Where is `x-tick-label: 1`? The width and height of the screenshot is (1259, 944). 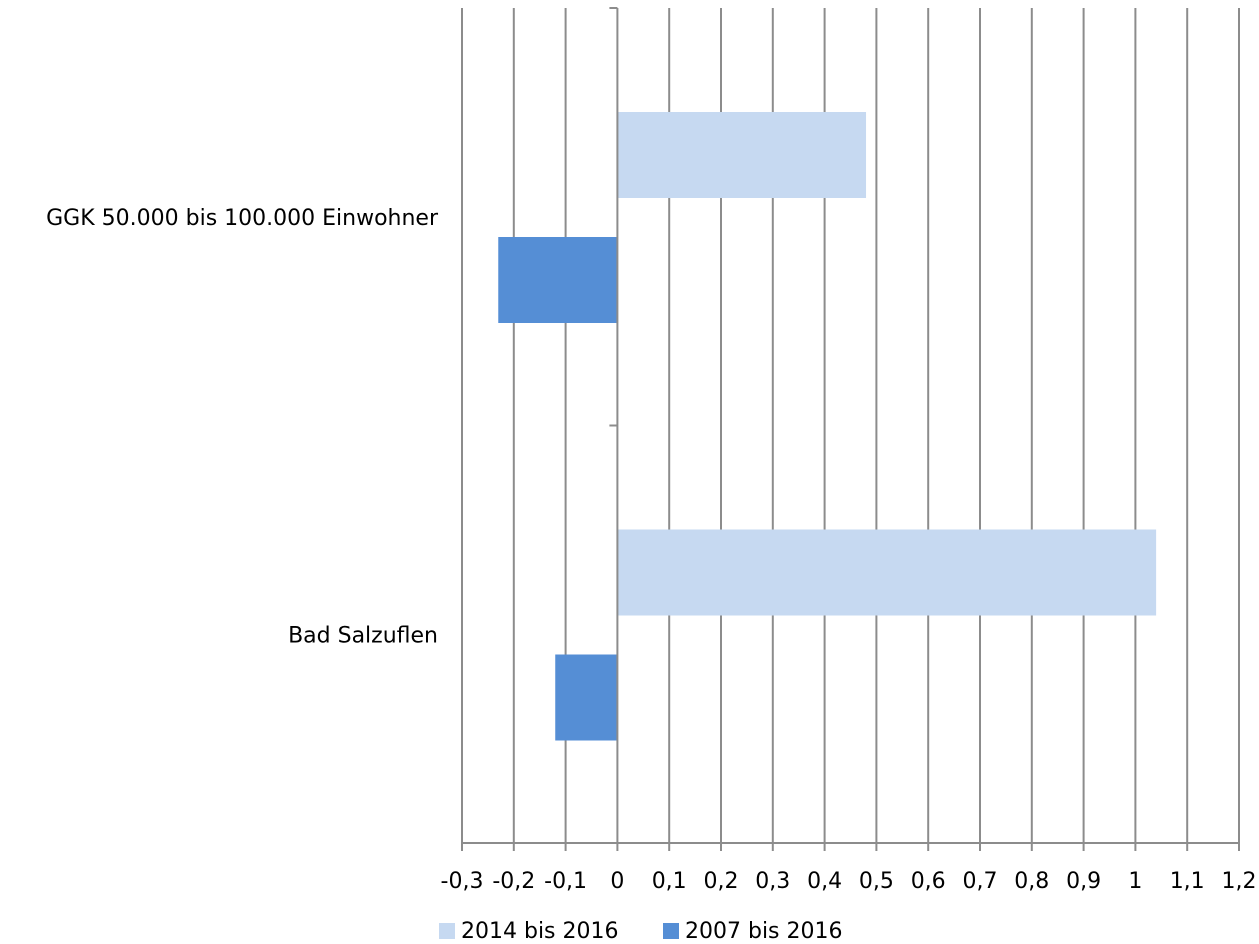
x-tick-label: 1 is located at coordinates (1135, 881).